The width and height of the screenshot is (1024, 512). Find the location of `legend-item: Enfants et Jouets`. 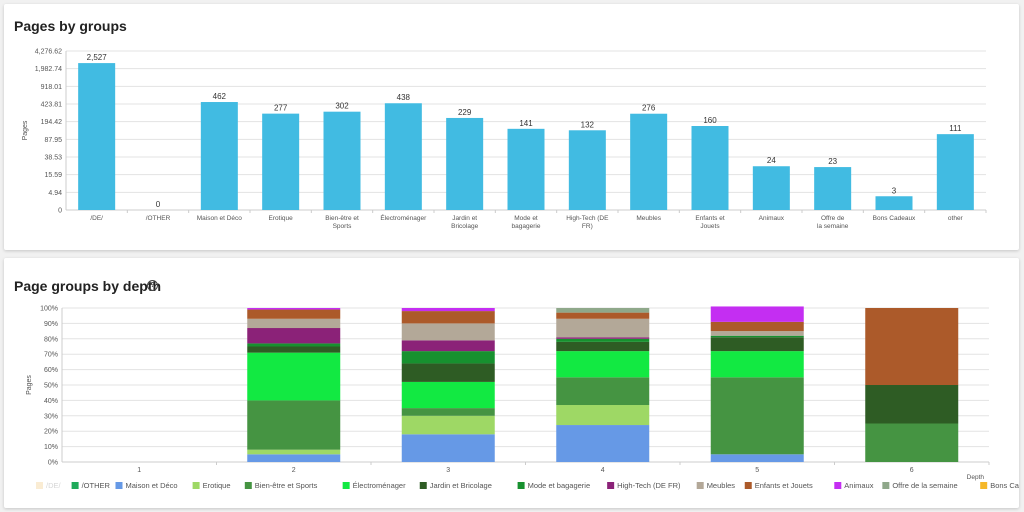

legend-item: Enfants et Jouets is located at coordinates (778, 485).